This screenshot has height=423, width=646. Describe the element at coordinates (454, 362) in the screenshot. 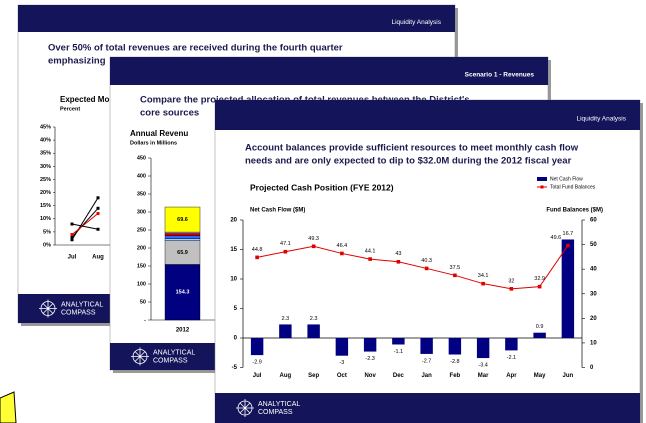

I see `value-label: -2.8` at that location.